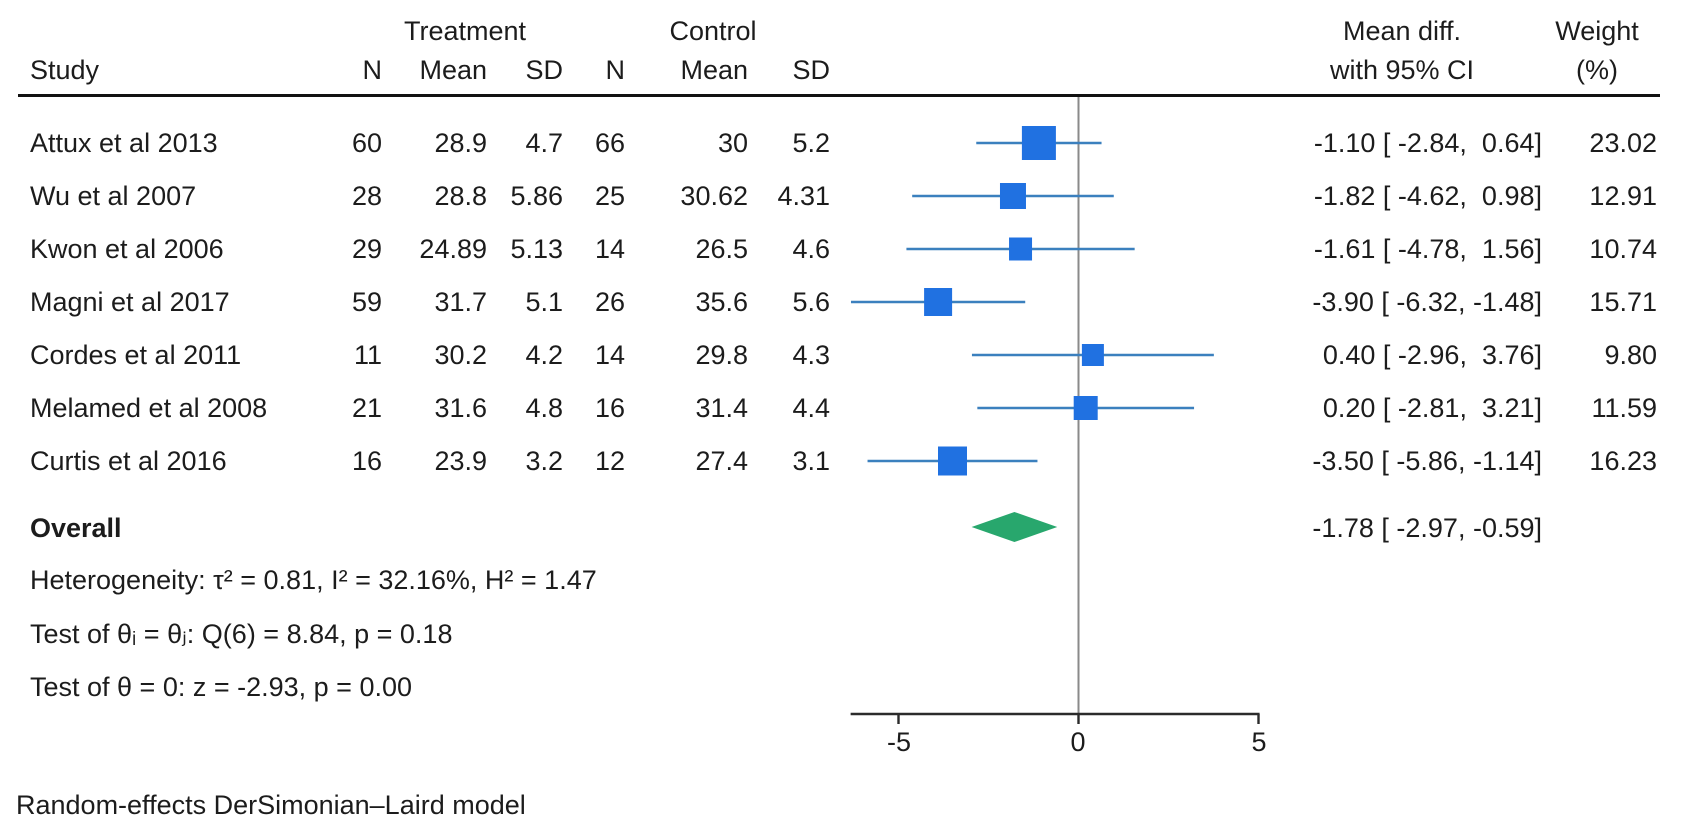 The image size is (1699, 840). Describe the element at coordinates (124, 143) in the screenshot. I see `study-name: Attux et al 2013` at that location.